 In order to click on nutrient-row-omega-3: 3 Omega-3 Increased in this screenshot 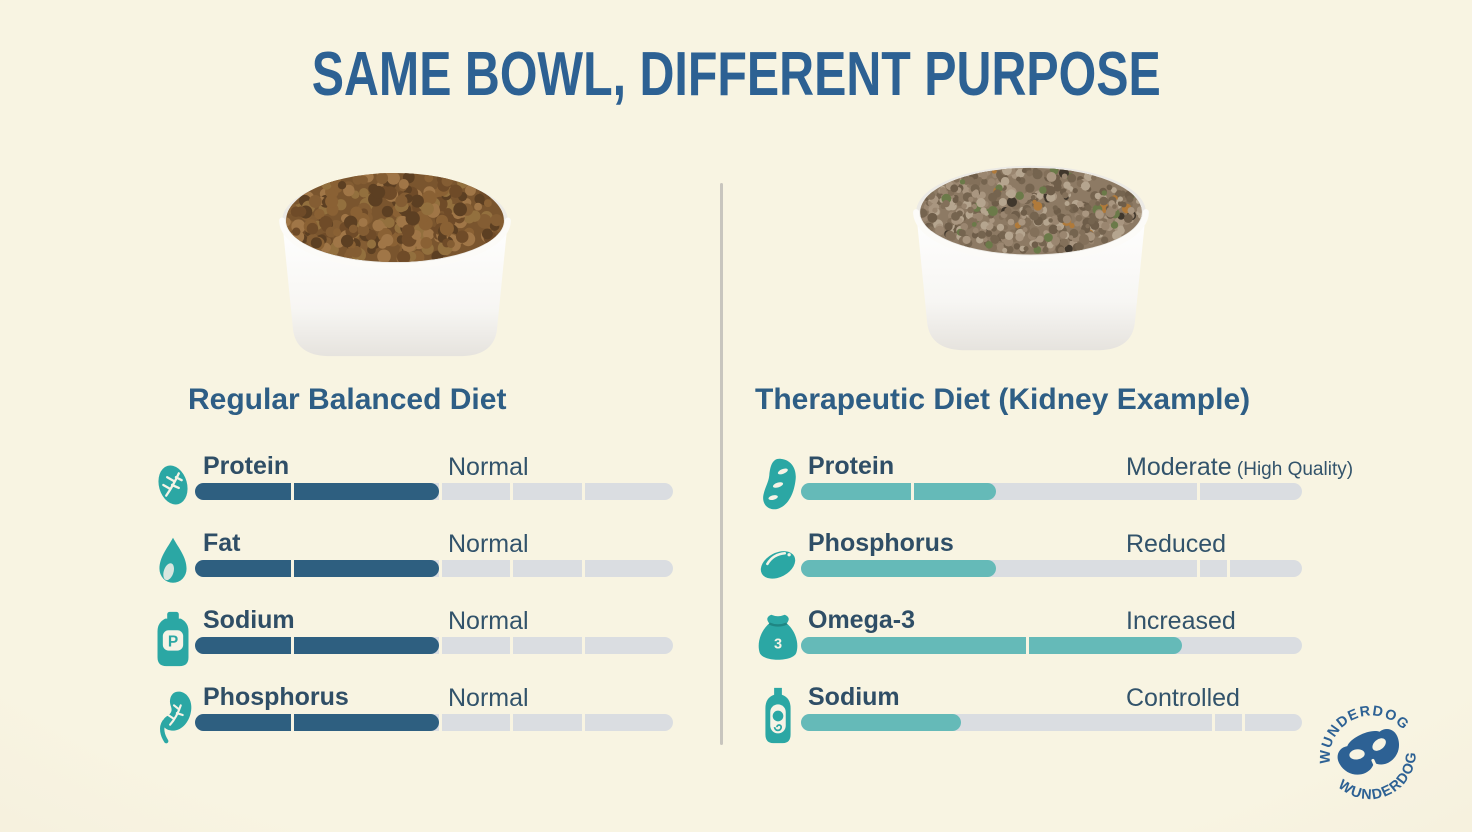, I will do `click(1029, 640)`.